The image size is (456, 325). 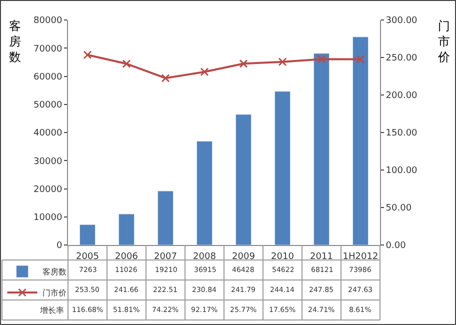 What do you see at coordinates (443, 41) in the screenshot?
I see `y2-axis-title: 门市价` at bounding box center [443, 41].